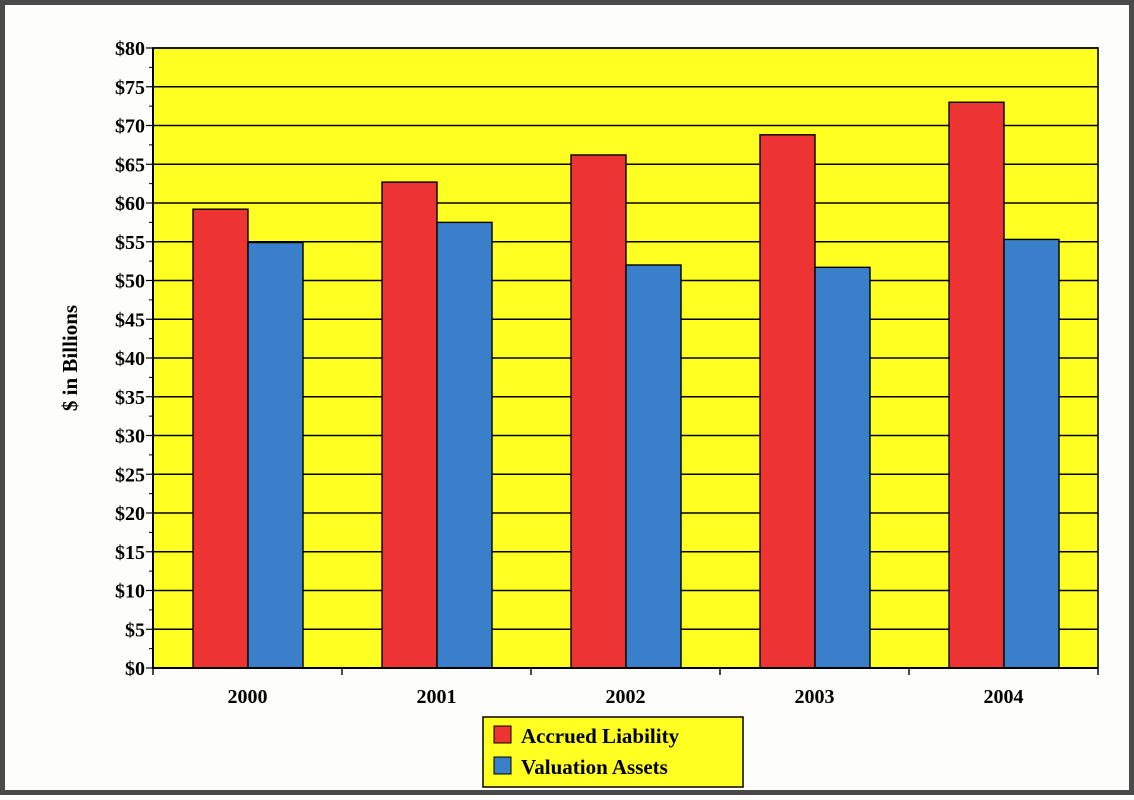 This screenshot has height=800, width=1134. What do you see at coordinates (130, 592) in the screenshot?
I see `y-tick-label: $10` at bounding box center [130, 592].